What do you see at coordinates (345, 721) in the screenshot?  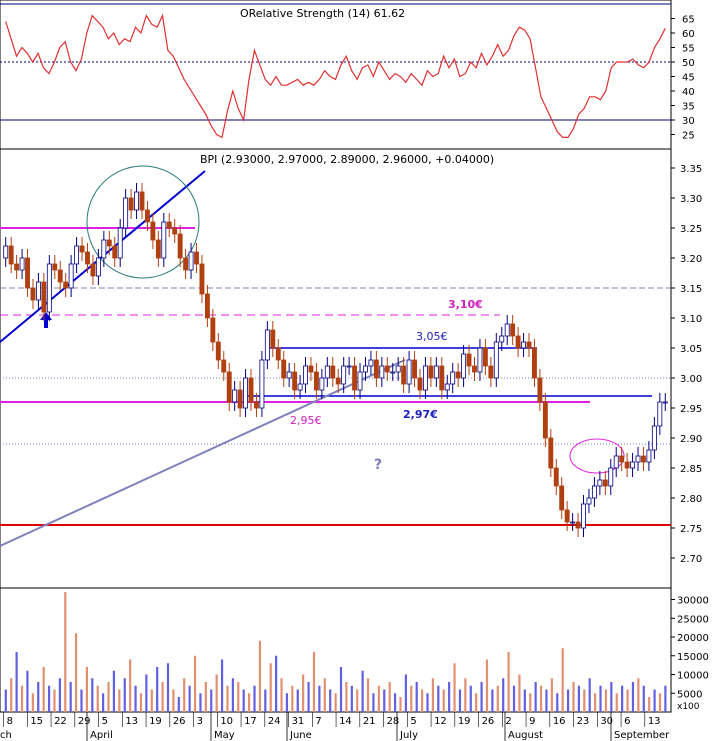 I see `date-label: 14` at bounding box center [345, 721].